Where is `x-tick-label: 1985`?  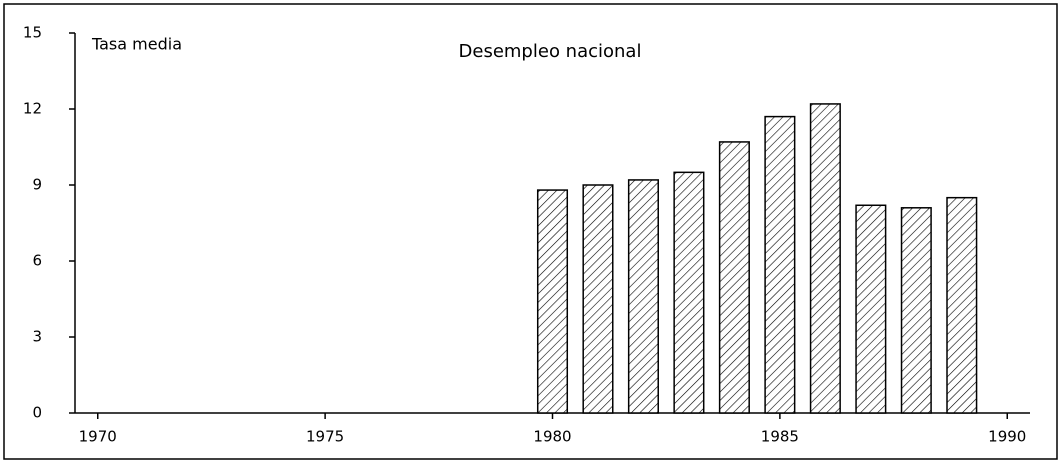
x-tick-label: 1985 is located at coordinates (780, 437).